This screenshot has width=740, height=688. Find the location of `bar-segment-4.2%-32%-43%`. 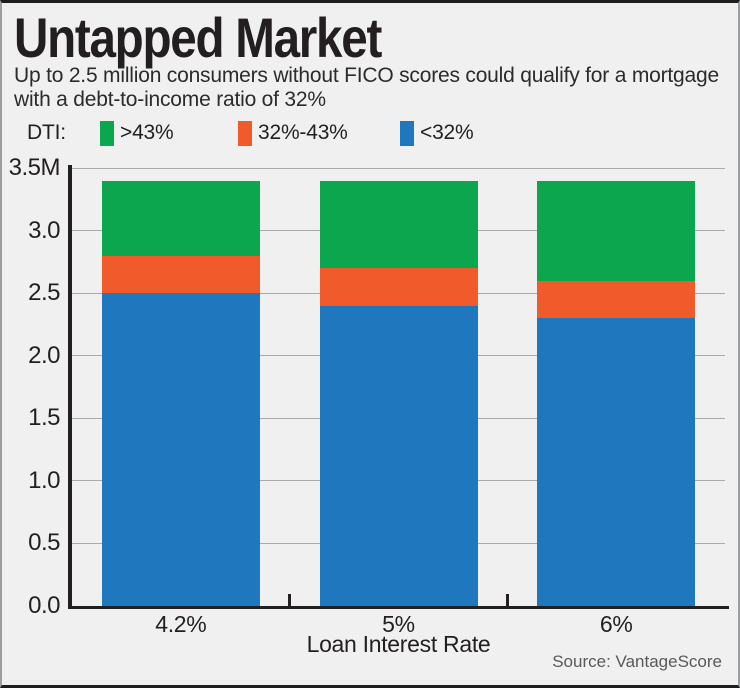

bar-segment-4.2%-32%-43% is located at coordinates (180, 274).